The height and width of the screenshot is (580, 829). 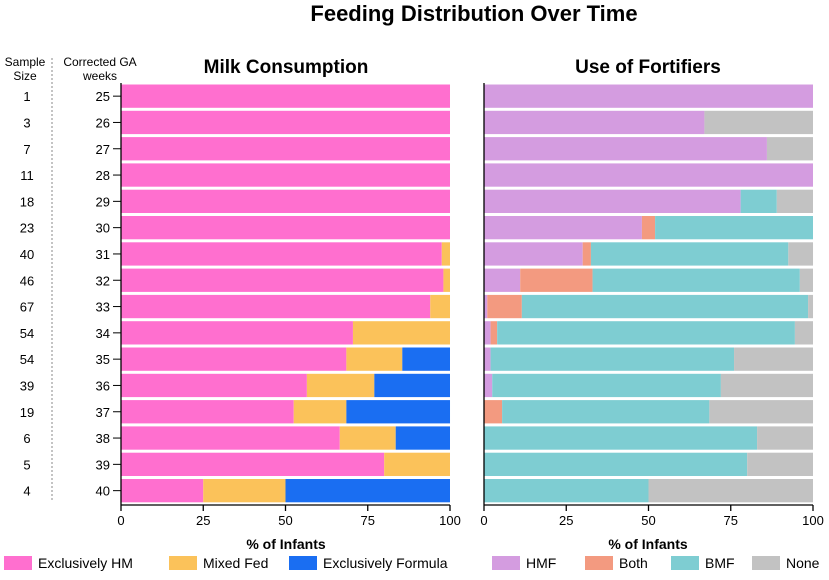 I want to click on bar-1-31-both, so click(x=586, y=254).